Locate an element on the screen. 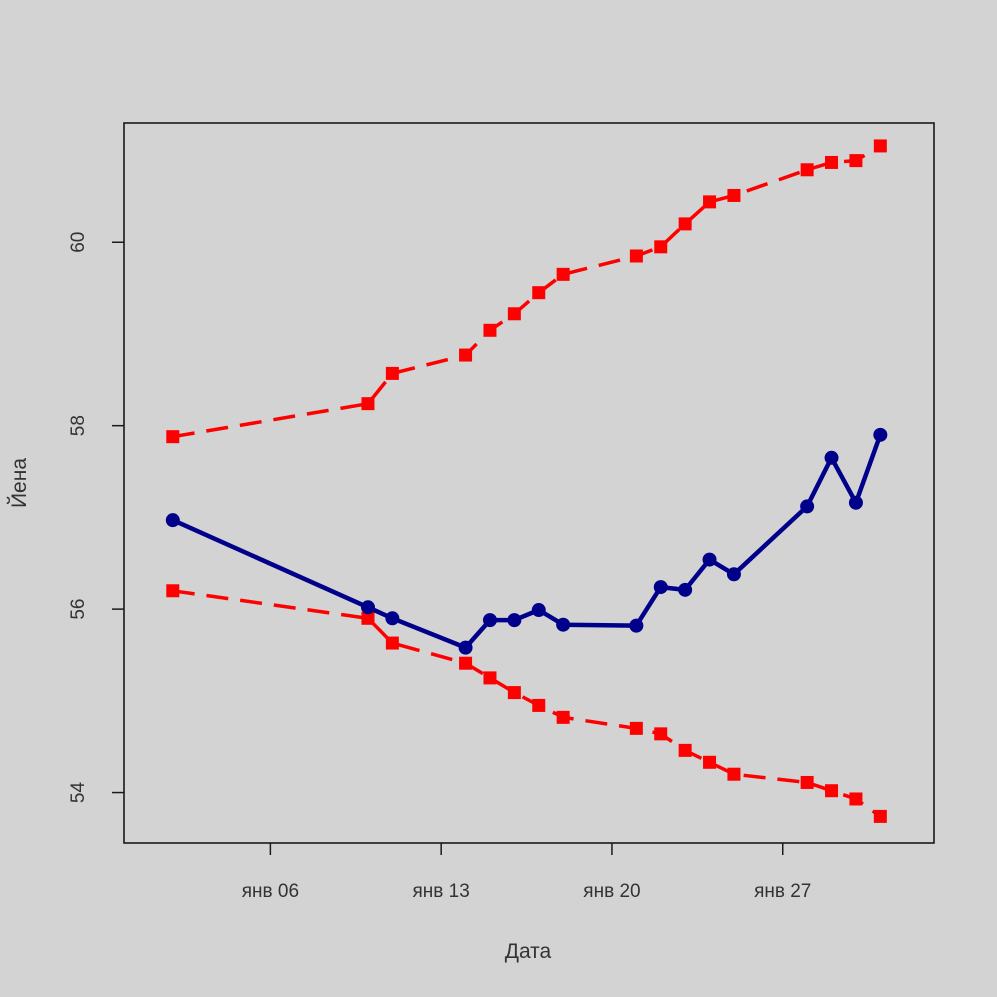 This screenshot has height=997, width=997. x-tick-label: янв 06 is located at coordinates (270, 891).